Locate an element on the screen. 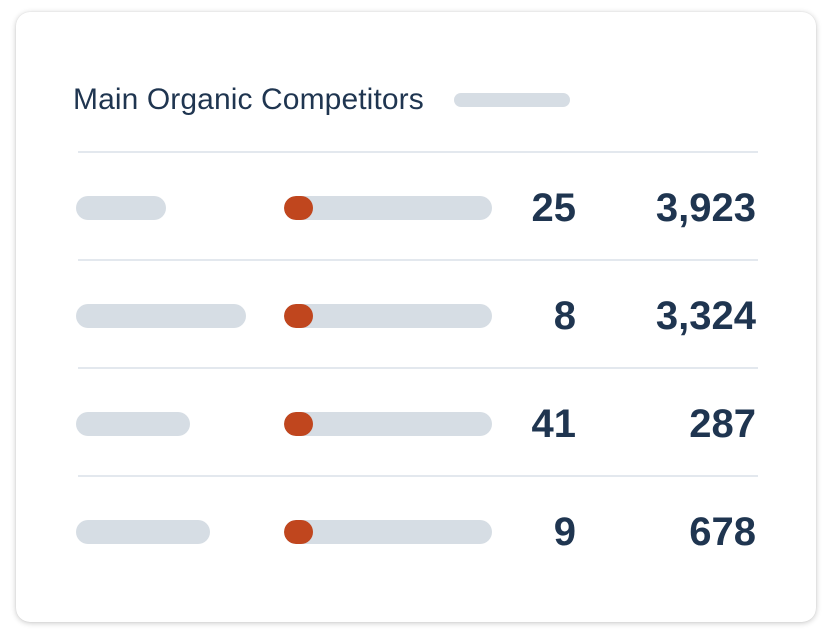 Image resolution: width=832 pixels, height=642 pixels. card-header: Main Organic Competitors is located at coordinates (321, 100).